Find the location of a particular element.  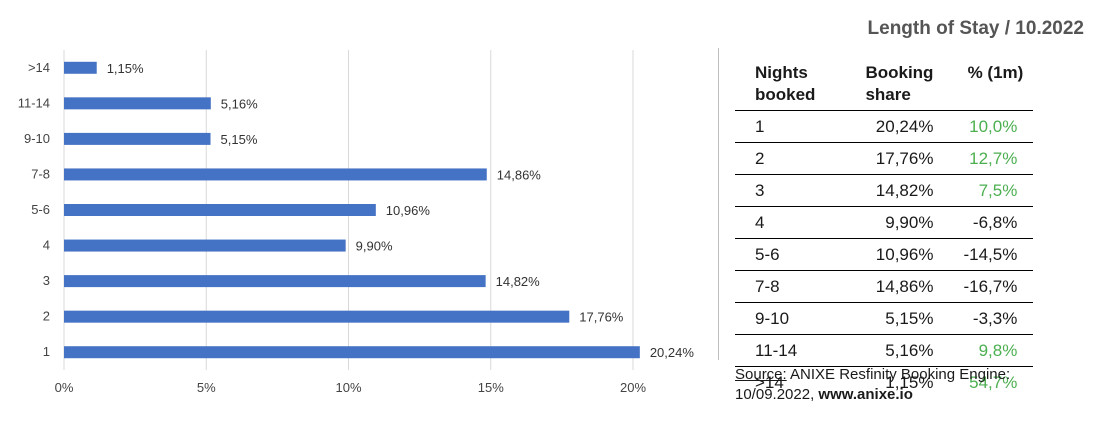

data-label: 9,90% is located at coordinates (374, 246).